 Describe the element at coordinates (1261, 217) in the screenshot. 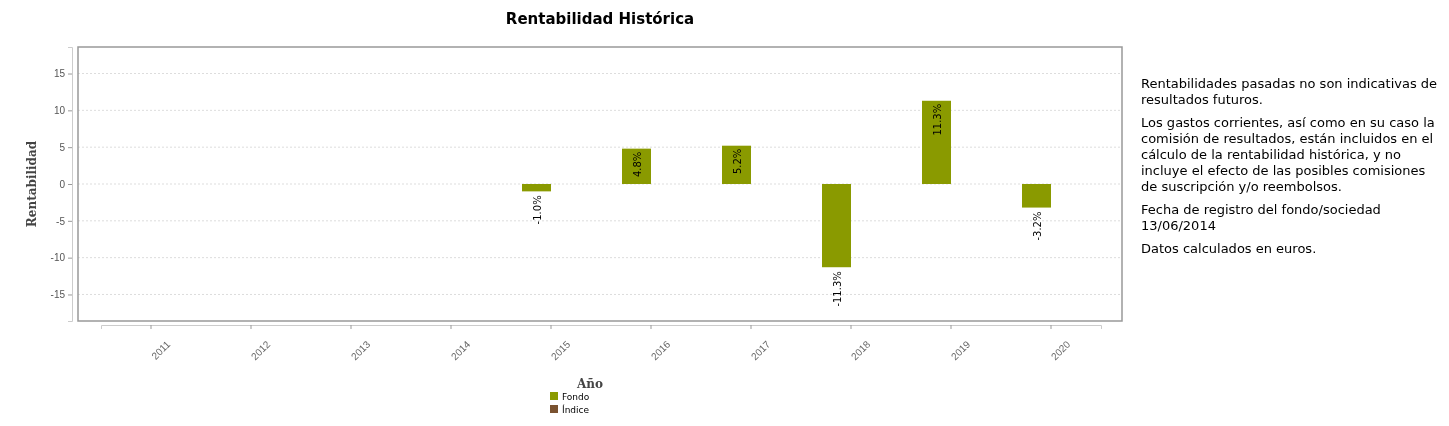

I see `text: Fecha de registro del fondo/sociedad 13/06/2014` at that location.